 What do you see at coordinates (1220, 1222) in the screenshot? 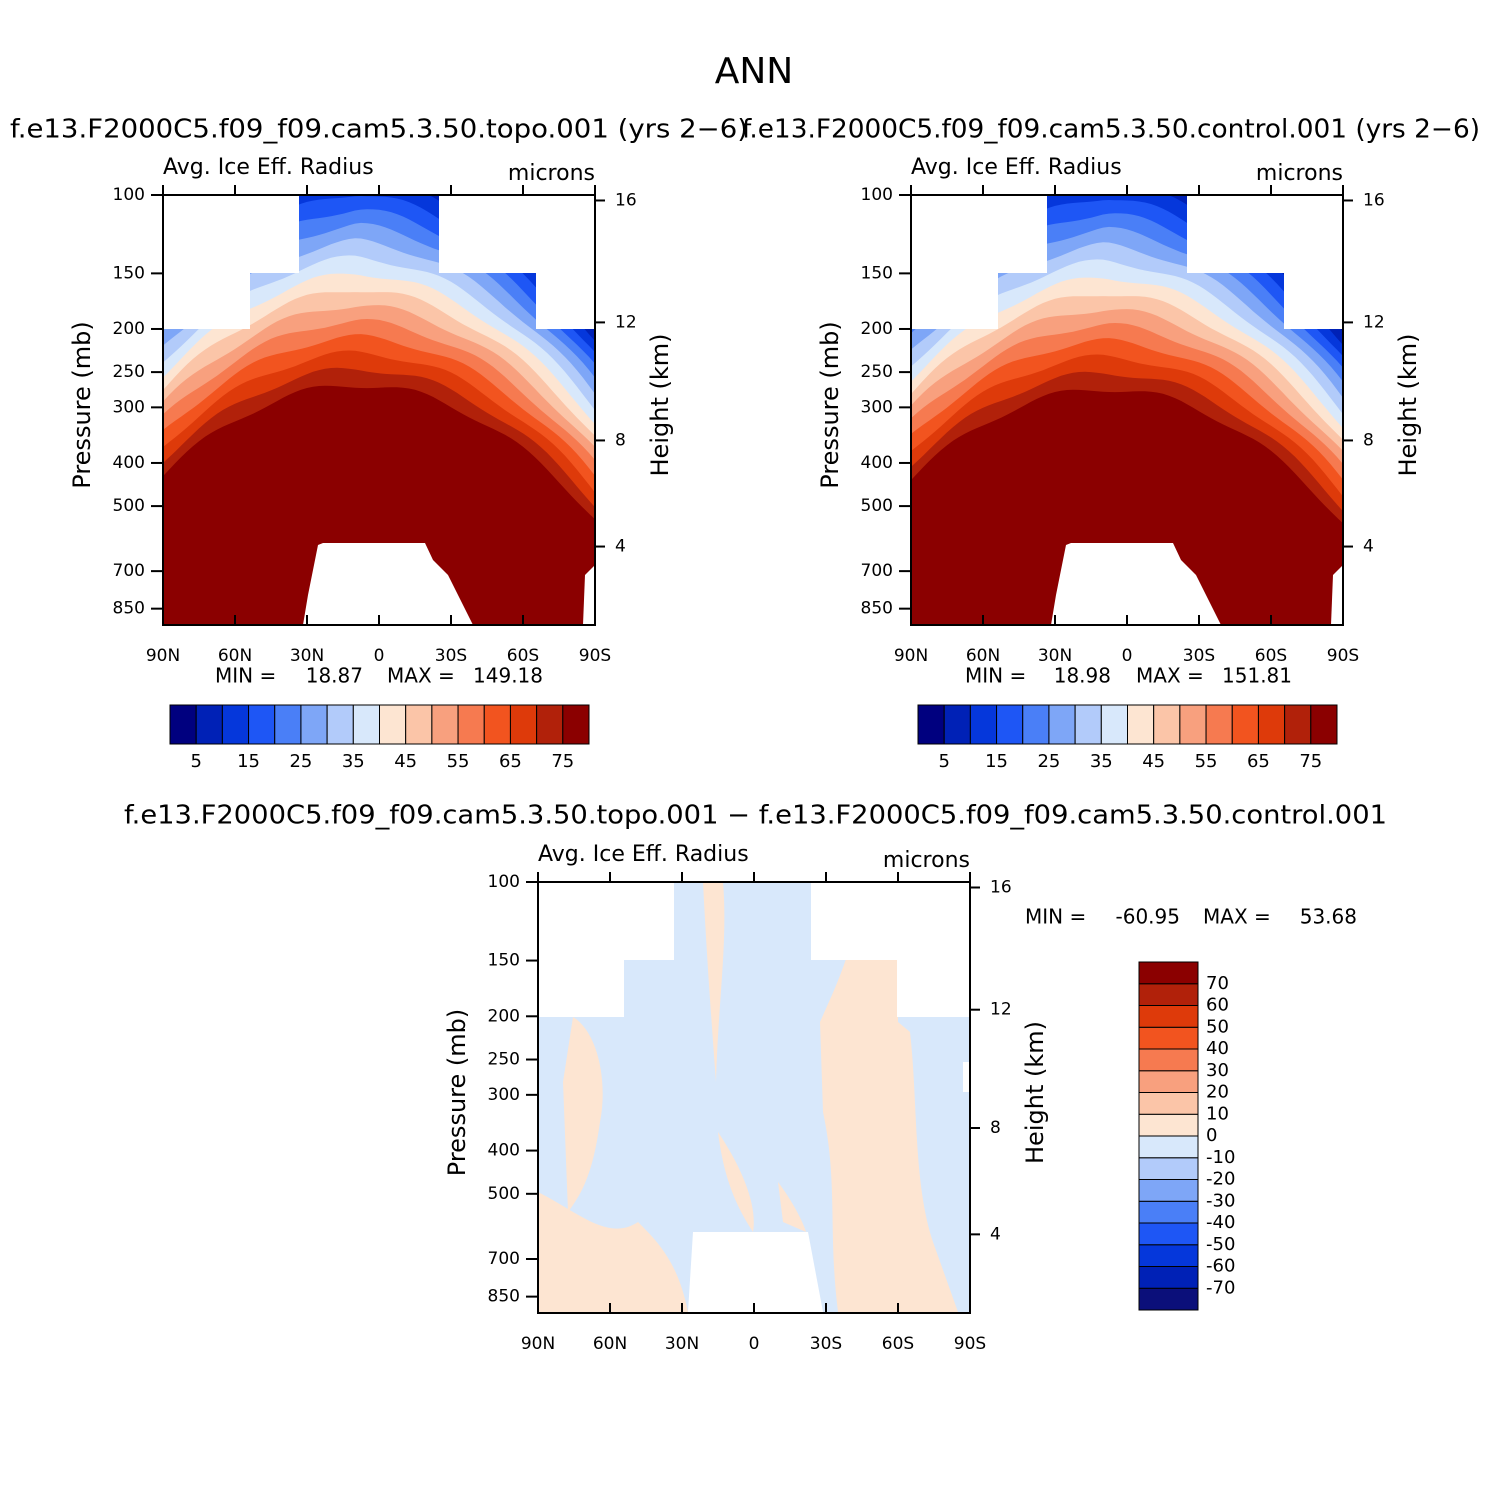
I see `colorbar-label: -40` at bounding box center [1220, 1222].